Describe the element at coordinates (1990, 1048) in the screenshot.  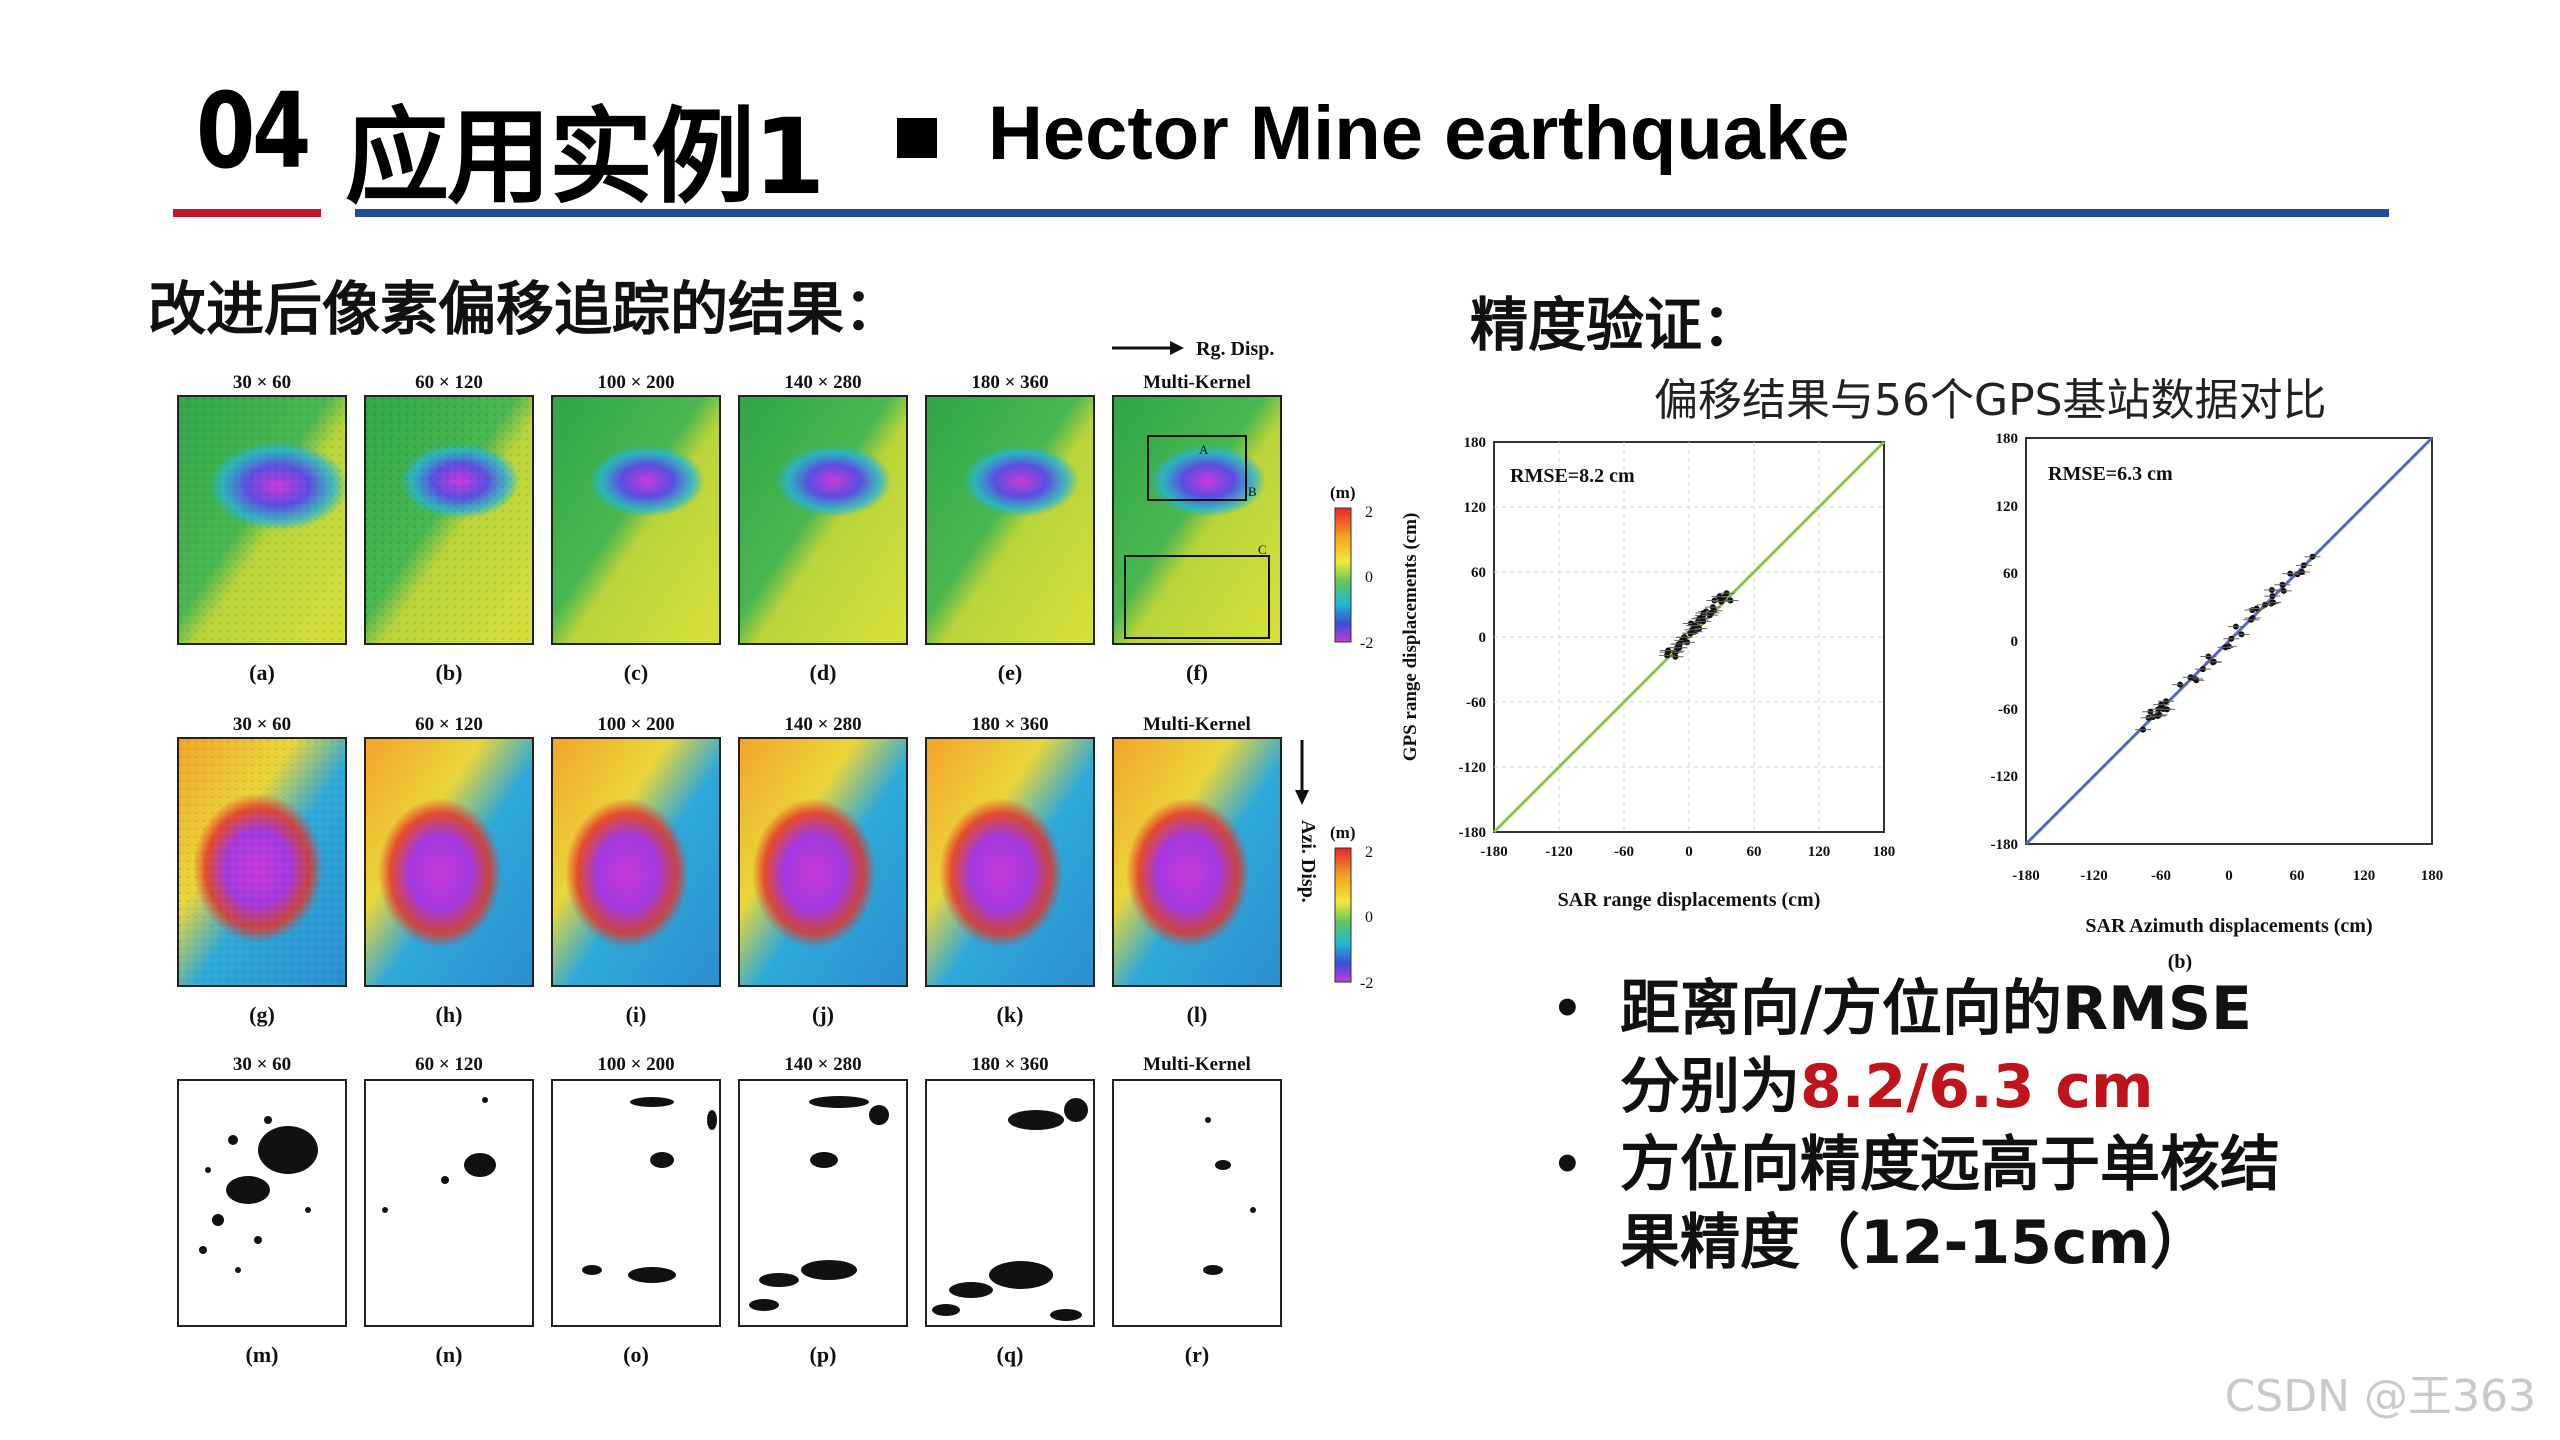
I see `bullet-rmse: • 距离向/方位向的RMSE 分别为8.2/6.3 cm` at that location.